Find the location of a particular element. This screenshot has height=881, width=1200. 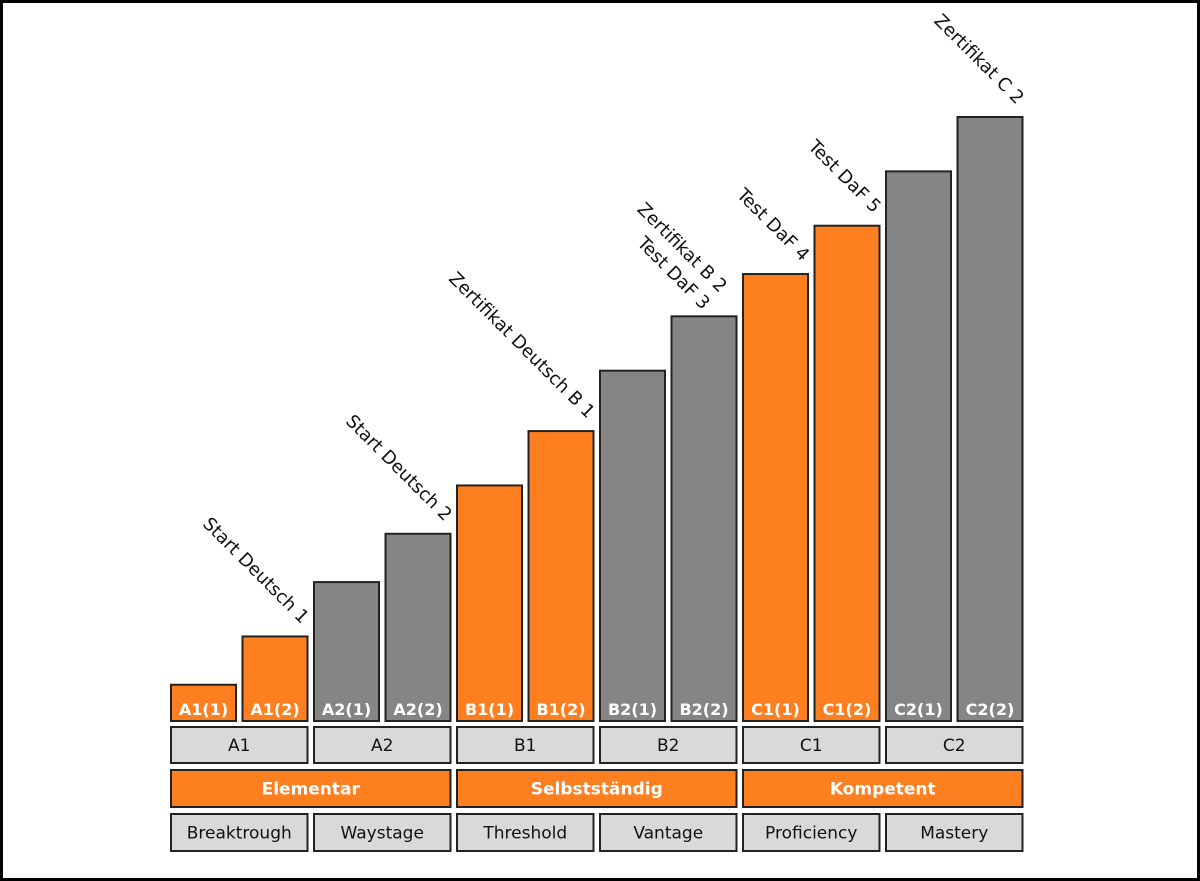

descriptor-label: Breaktrough is located at coordinates (239, 834).